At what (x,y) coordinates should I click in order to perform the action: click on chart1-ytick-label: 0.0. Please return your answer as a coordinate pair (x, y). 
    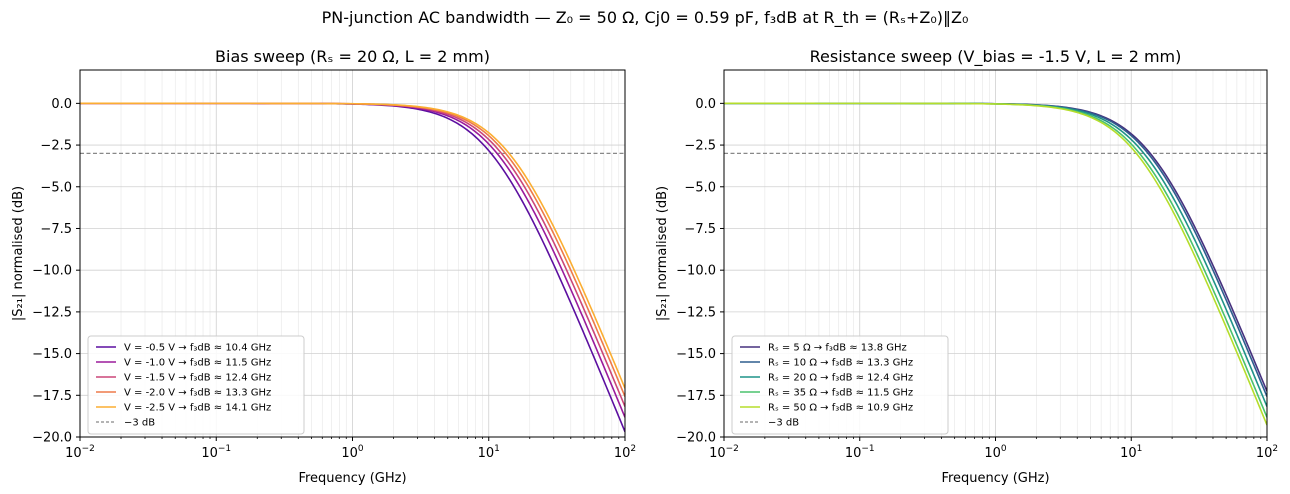
    Looking at the image, I should click on (705, 104).